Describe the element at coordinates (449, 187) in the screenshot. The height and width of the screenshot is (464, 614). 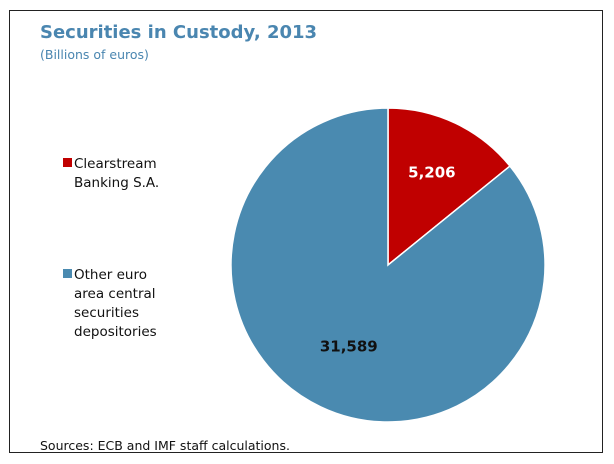
I see `pie-slice-clearstream` at that location.